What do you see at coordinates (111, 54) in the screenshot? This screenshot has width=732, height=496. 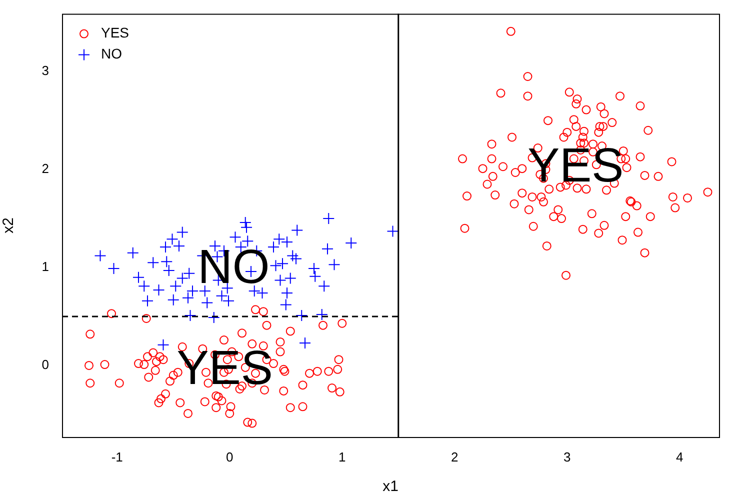 I see `legend-label: NO` at bounding box center [111, 54].